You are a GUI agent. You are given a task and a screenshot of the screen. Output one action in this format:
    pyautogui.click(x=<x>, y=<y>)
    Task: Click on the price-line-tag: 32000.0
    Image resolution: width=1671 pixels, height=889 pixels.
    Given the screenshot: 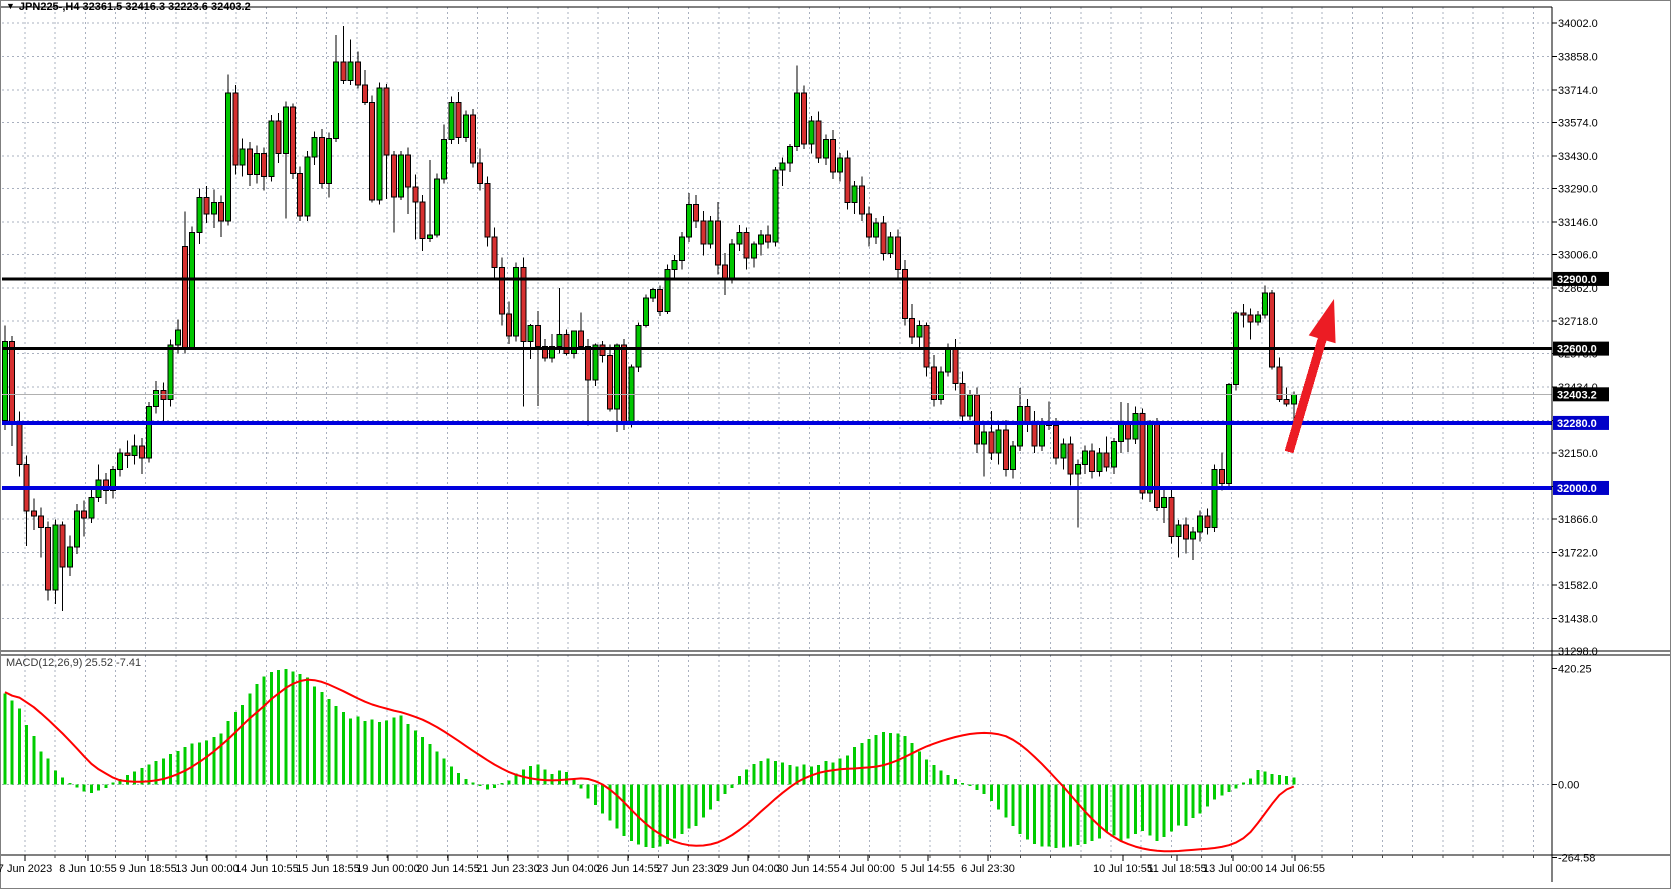 What is the action you would take?
    pyautogui.click(x=1581, y=487)
    